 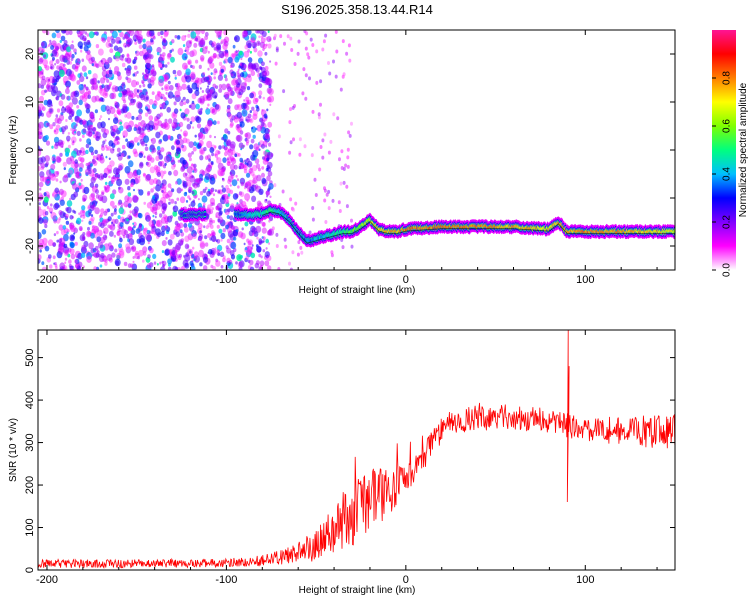 What do you see at coordinates (357, 9) in the screenshot?
I see `chart-title: S196.2025.358.13.44.R14` at bounding box center [357, 9].